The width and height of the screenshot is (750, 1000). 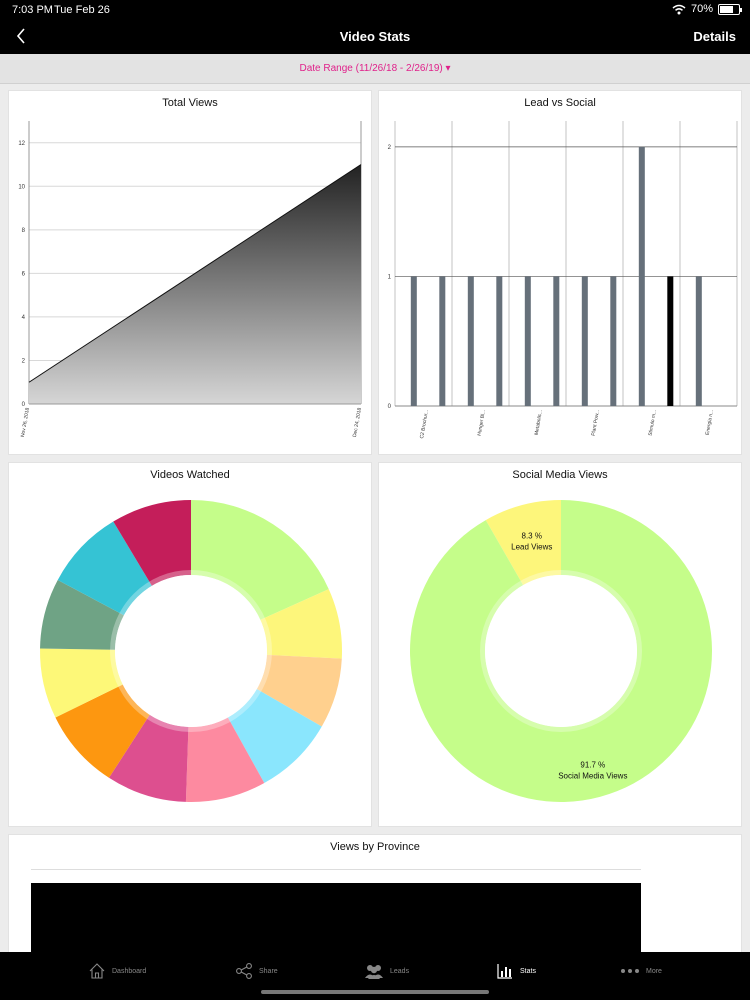 What do you see at coordinates (532, 535) in the screenshot?
I see `slice-value-label: 8.3 %` at bounding box center [532, 535].